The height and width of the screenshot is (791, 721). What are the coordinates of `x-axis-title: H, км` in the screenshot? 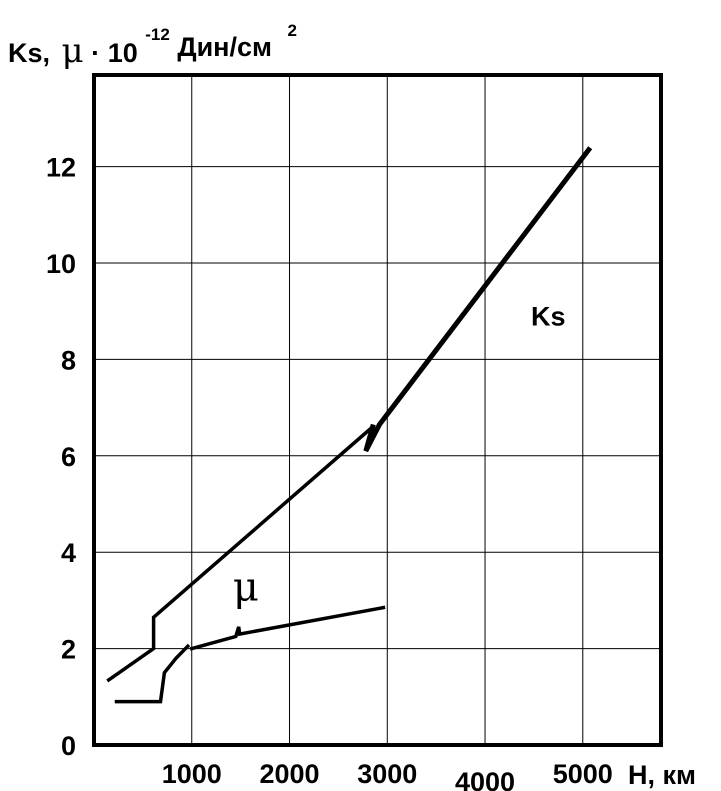 It's located at (662, 775).